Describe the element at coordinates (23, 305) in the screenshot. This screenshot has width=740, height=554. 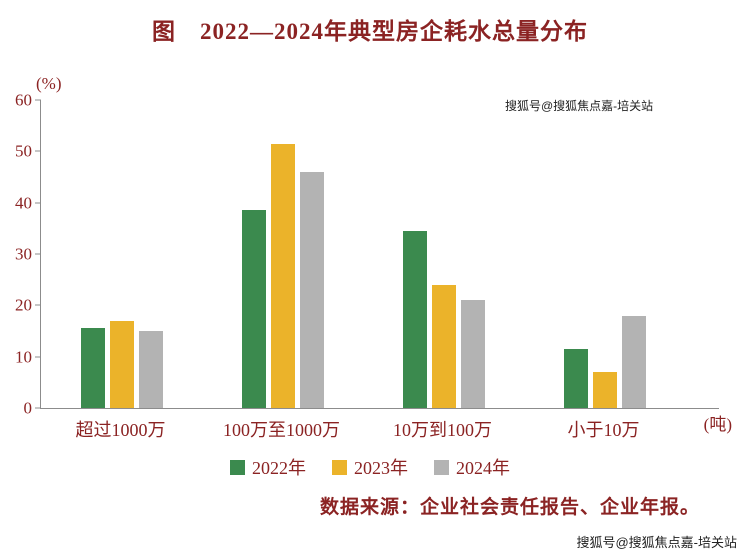
I see `y-tick-label: 20` at that location.